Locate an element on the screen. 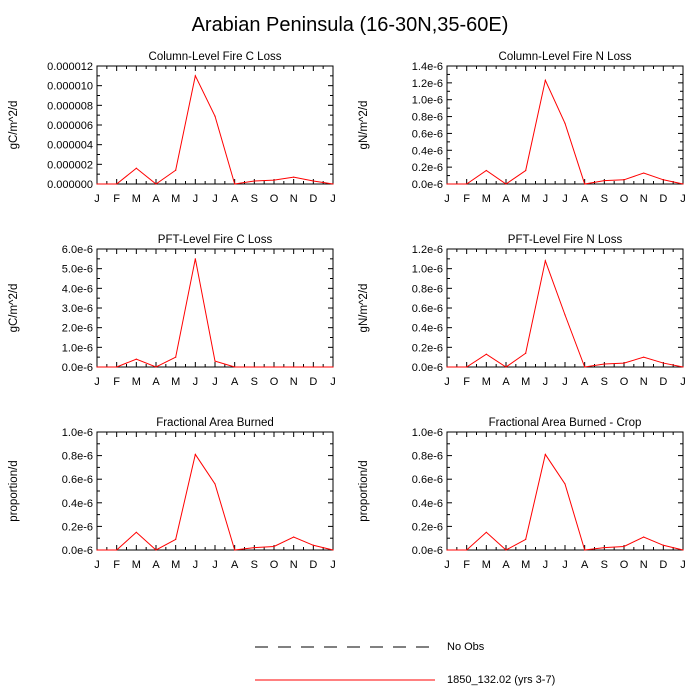  y-tick-label: 0.000004 is located at coordinates (70, 146).